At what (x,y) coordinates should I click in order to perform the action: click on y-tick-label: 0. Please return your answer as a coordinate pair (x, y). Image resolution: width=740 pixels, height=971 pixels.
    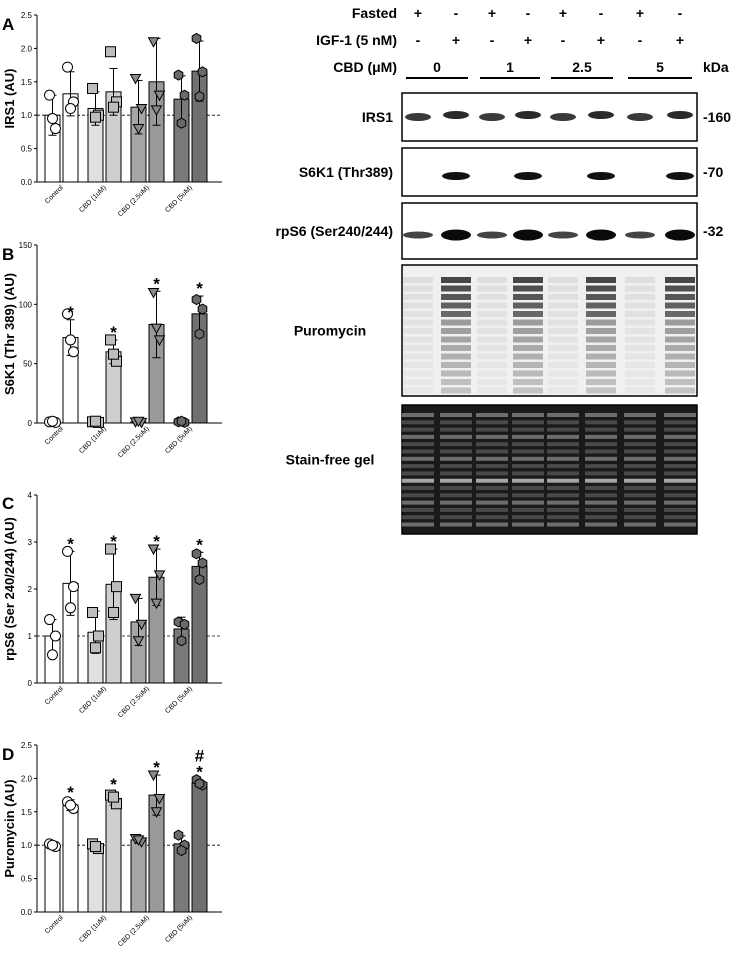
    Looking at the image, I should click on (30, 423).